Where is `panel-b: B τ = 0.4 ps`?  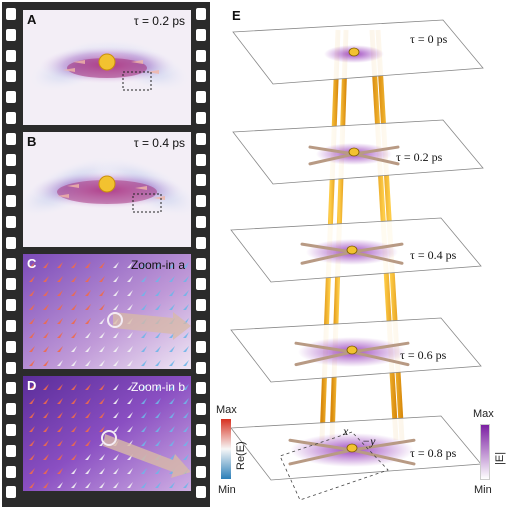 panel-b: B τ = 0.4 ps is located at coordinates (107, 189).